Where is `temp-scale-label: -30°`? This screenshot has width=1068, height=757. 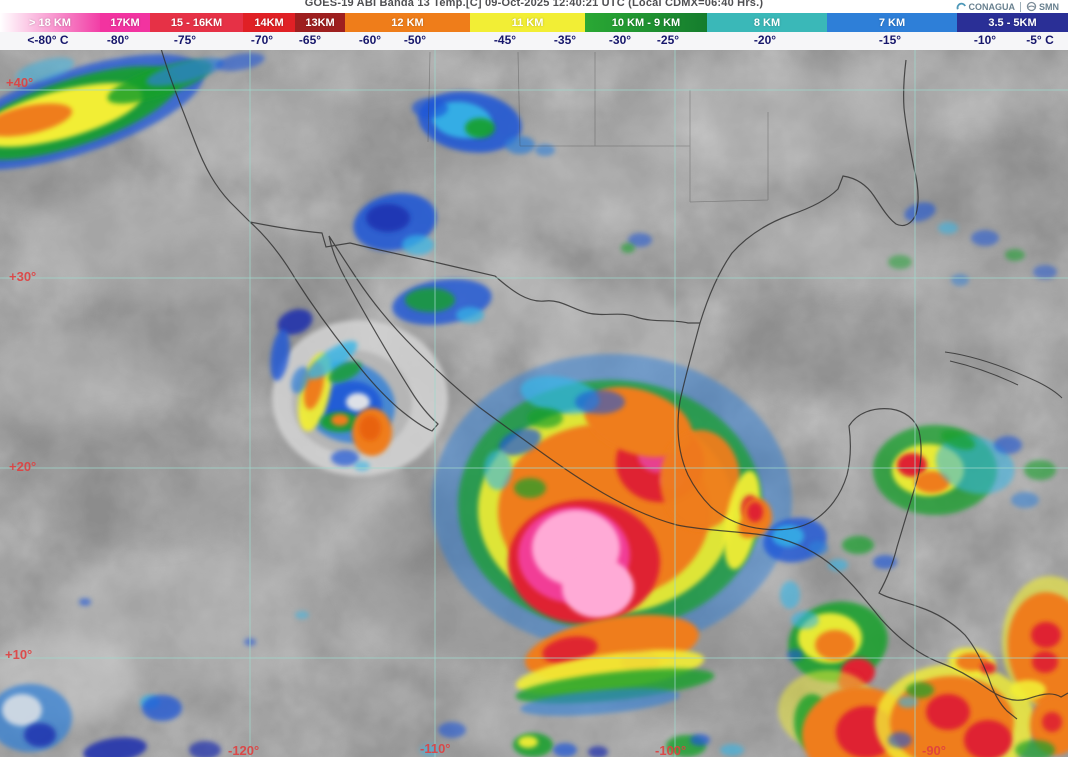
temp-scale-label: -30° is located at coordinates (620, 40).